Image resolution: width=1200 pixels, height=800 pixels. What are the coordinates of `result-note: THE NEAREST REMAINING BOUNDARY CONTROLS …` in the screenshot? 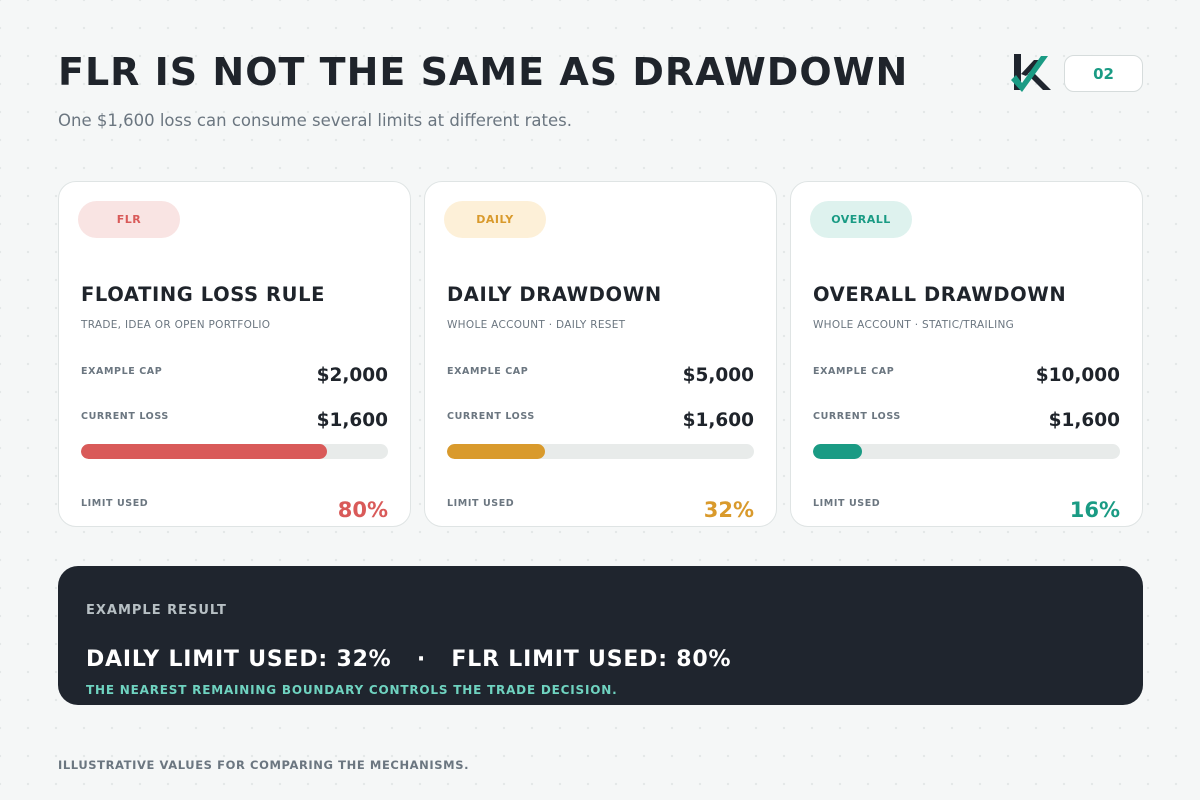 It's located at (352, 690).